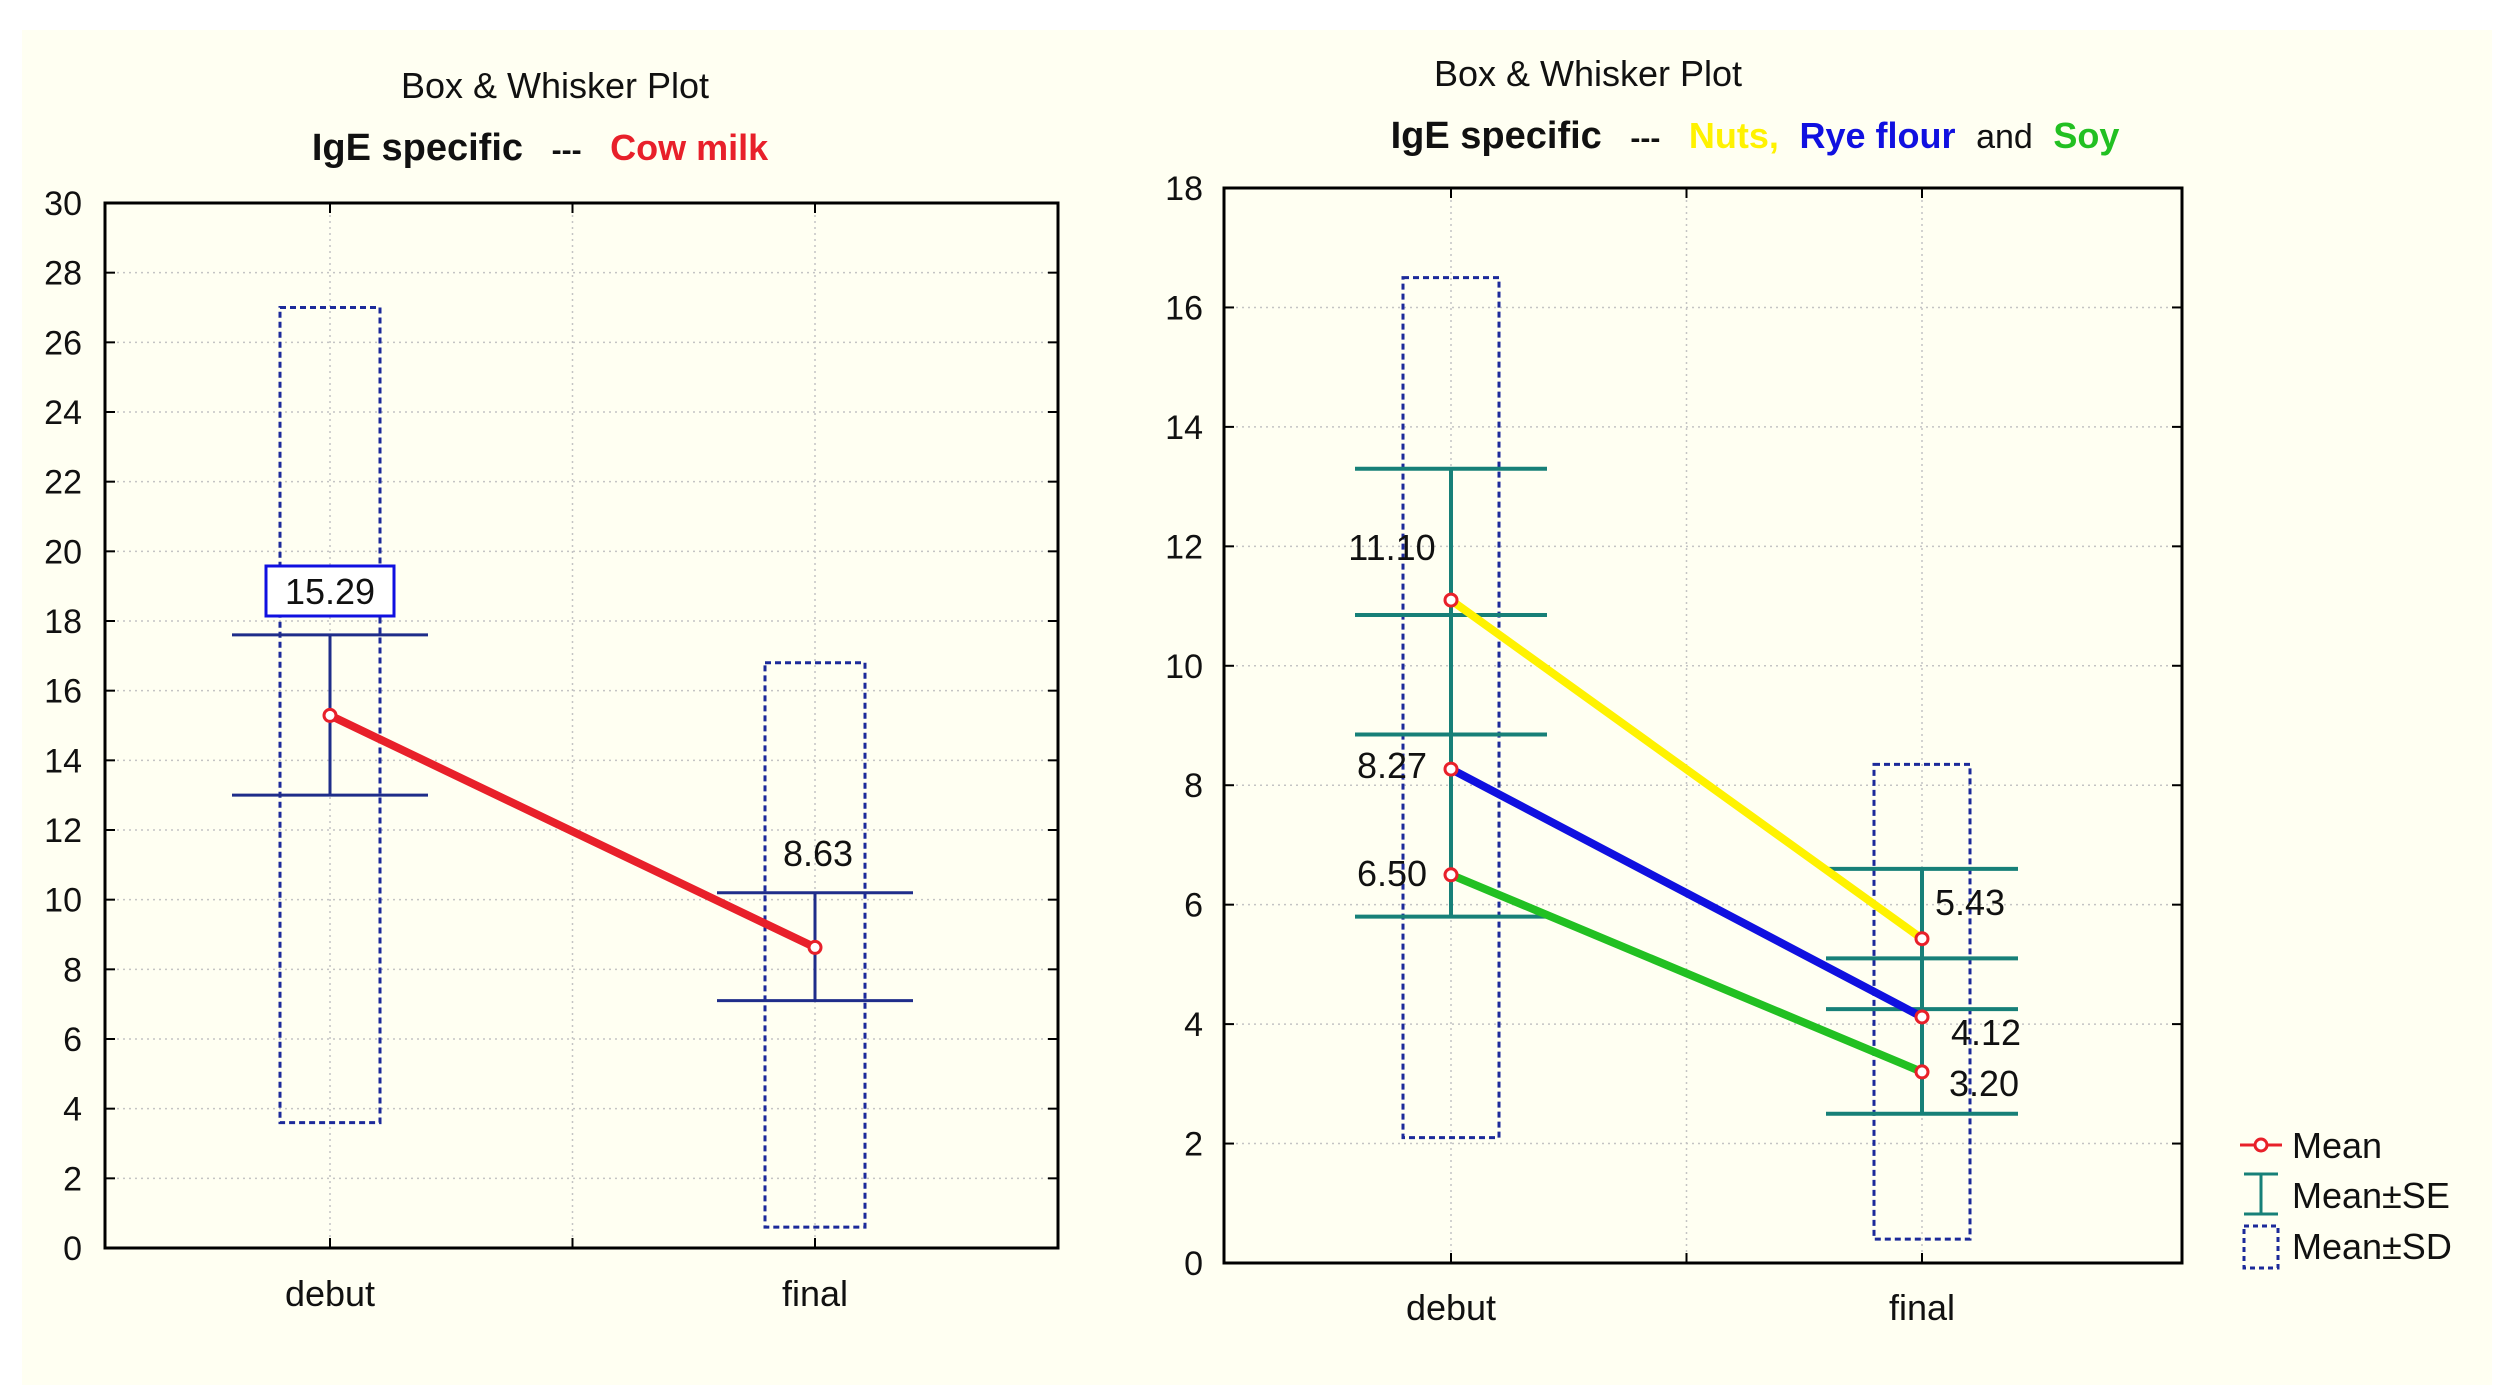  What do you see at coordinates (2004, 137) in the screenshot?
I see `subtitle-segment-and: and` at bounding box center [2004, 137].